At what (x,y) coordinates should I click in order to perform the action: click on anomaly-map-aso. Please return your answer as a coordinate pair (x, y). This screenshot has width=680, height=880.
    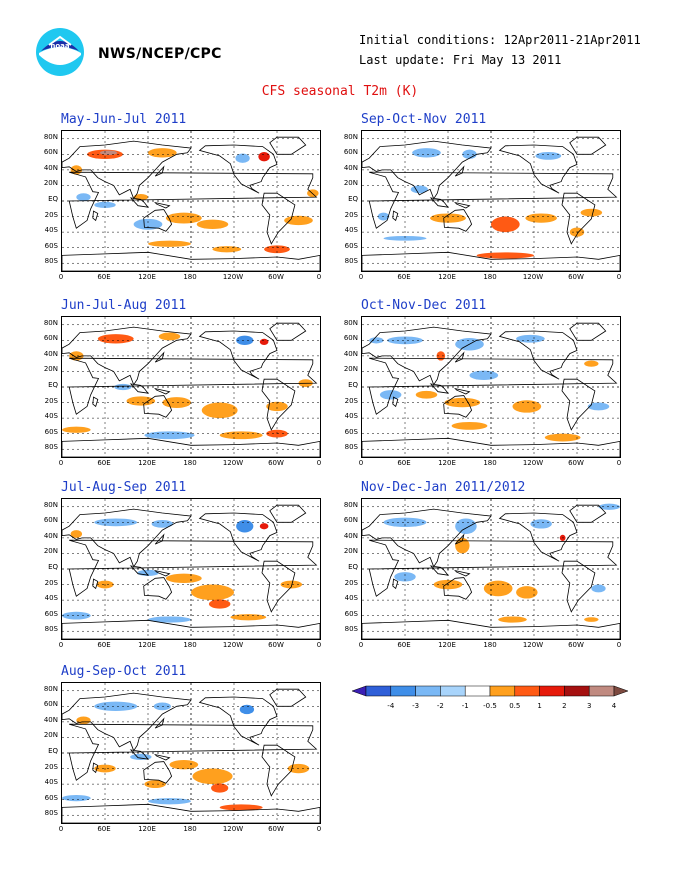
    Looking at the image, I should click on (191, 753).